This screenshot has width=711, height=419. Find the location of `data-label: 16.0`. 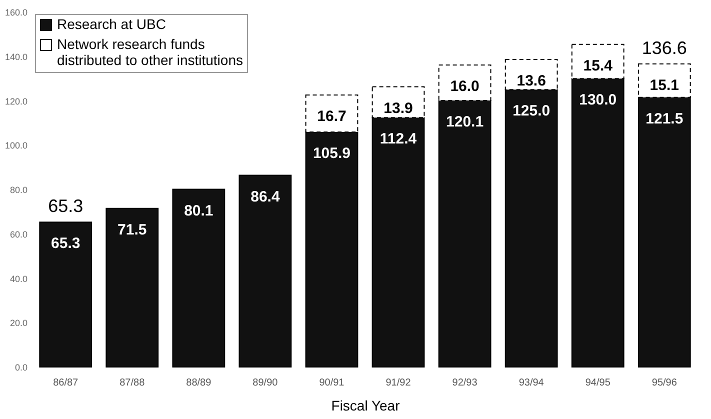

data-label: 16.0 is located at coordinates (465, 87).